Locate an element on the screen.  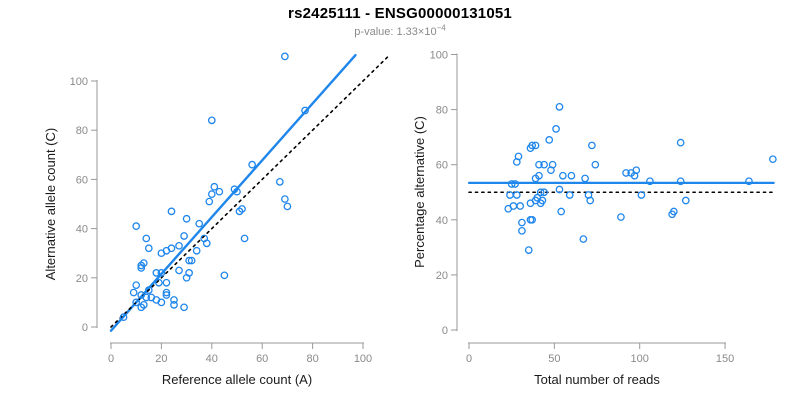
y-axis-title: Percentage alternative (C) is located at coordinates (419, 192).